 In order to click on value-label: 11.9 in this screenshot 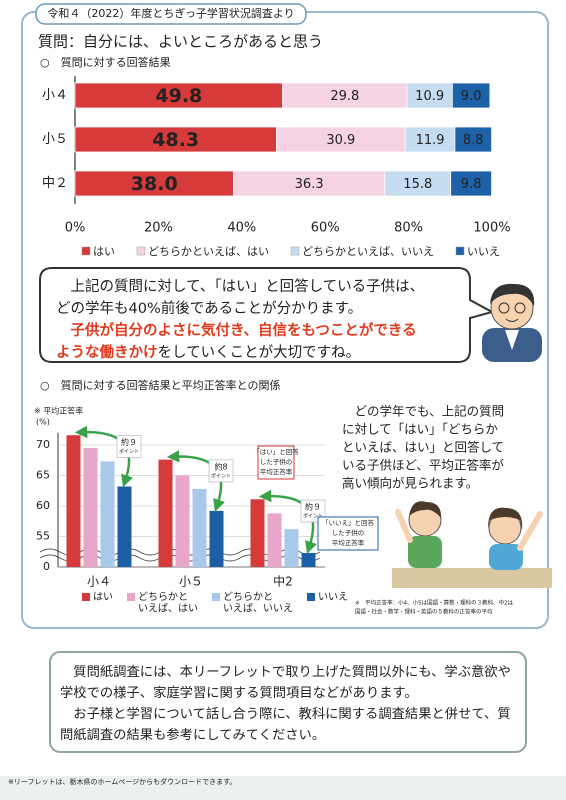, I will do `click(430, 140)`.